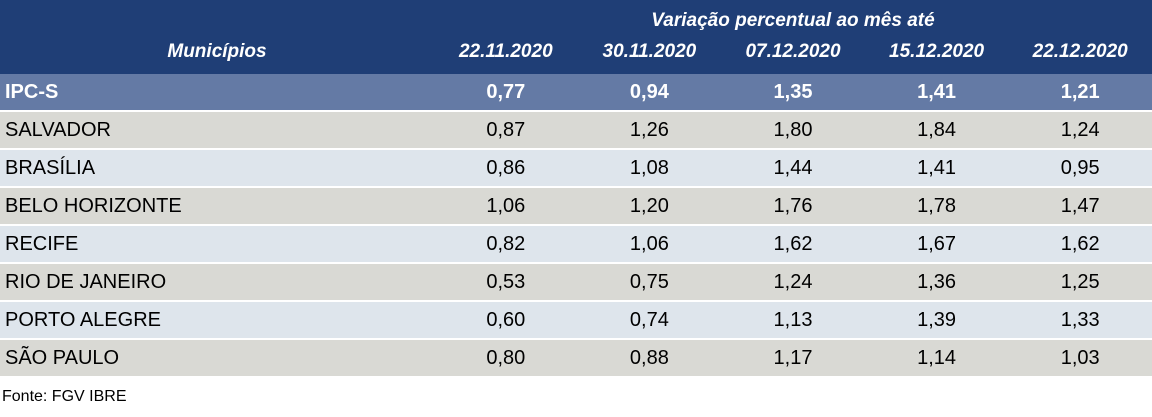  What do you see at coordinates (936, 244) in the screenshot?
I see `cell-value: 1,67` at bounding box center [936, 244].